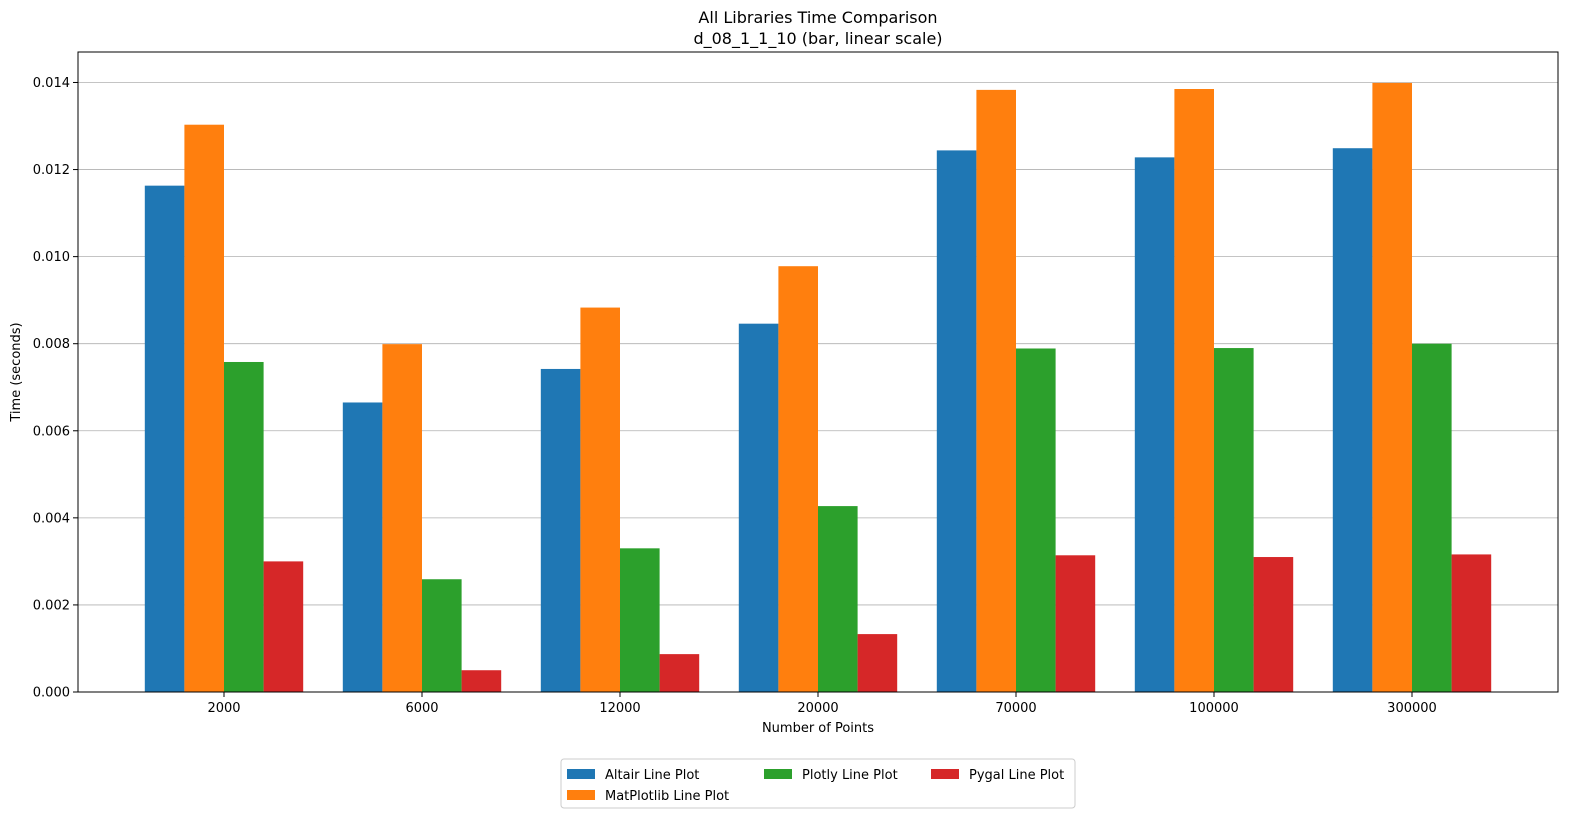 This screenshot has height=829, width=1590. What do you see at coordinates (51, 83) in the screenshot?
I see `y-tick-label: 0.014` at bounding box center [51, 83].